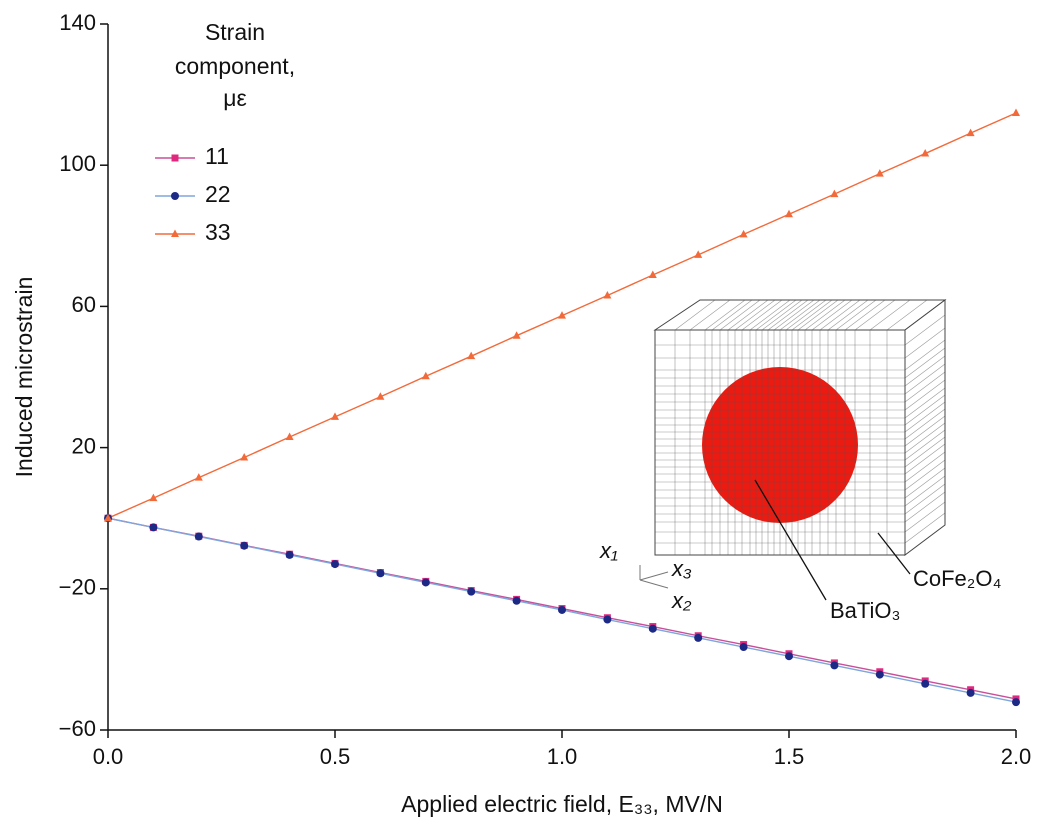  I want to click on axis-x2-label: x₂, so click(681, 600).